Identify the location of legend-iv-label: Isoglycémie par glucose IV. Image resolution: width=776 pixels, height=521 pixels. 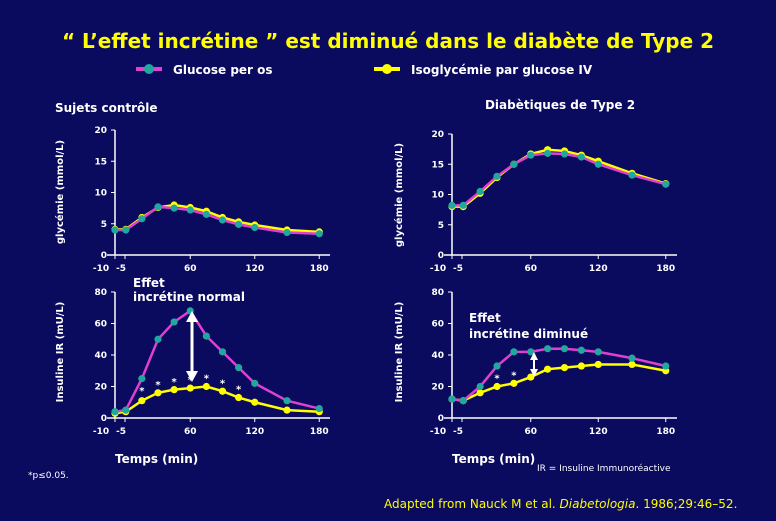
(502, 70).